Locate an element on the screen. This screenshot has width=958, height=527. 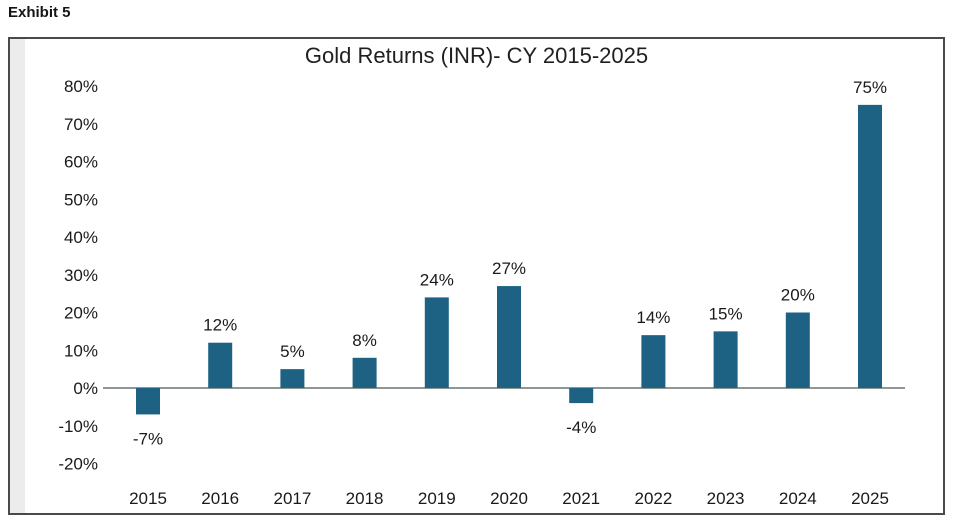
y-tick-label: -20% is located at coordinates (78, 464).